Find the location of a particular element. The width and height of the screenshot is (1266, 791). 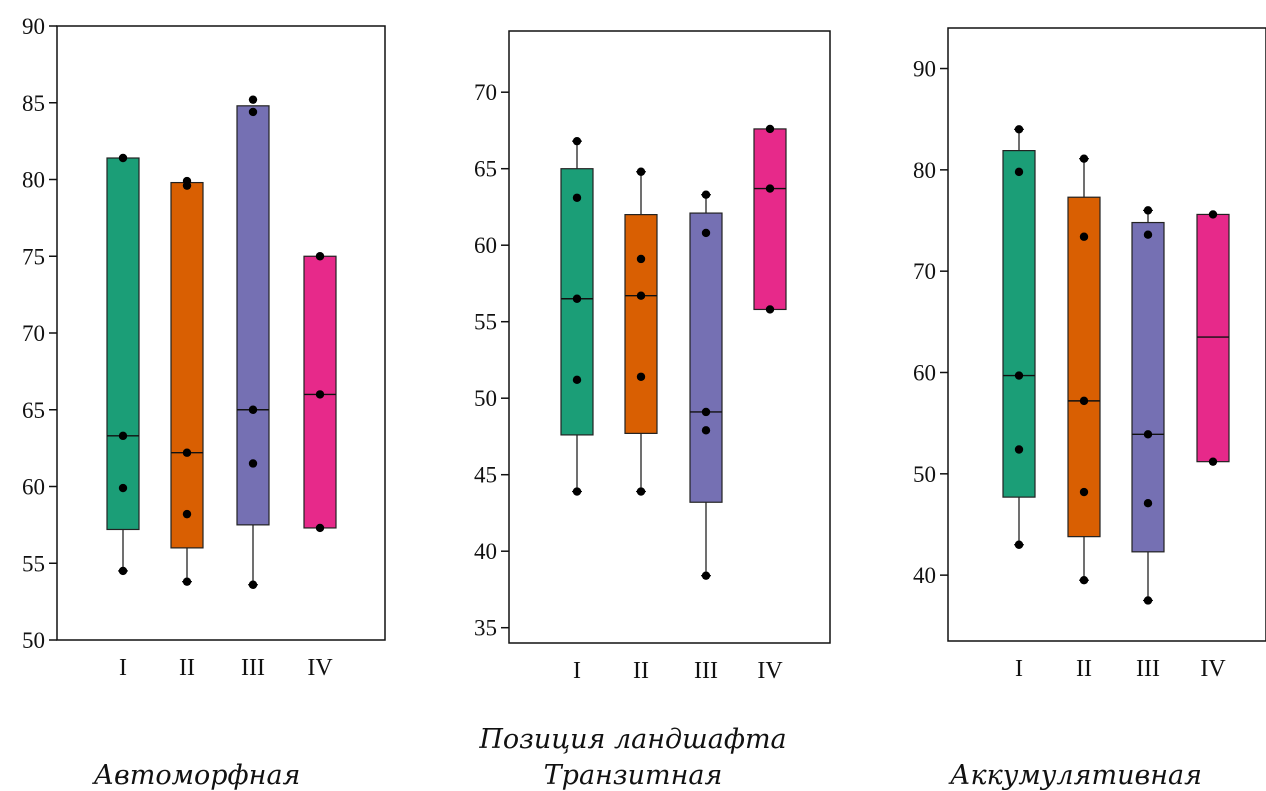

y-tick-label: 45 is located at coordinates (485, 475).